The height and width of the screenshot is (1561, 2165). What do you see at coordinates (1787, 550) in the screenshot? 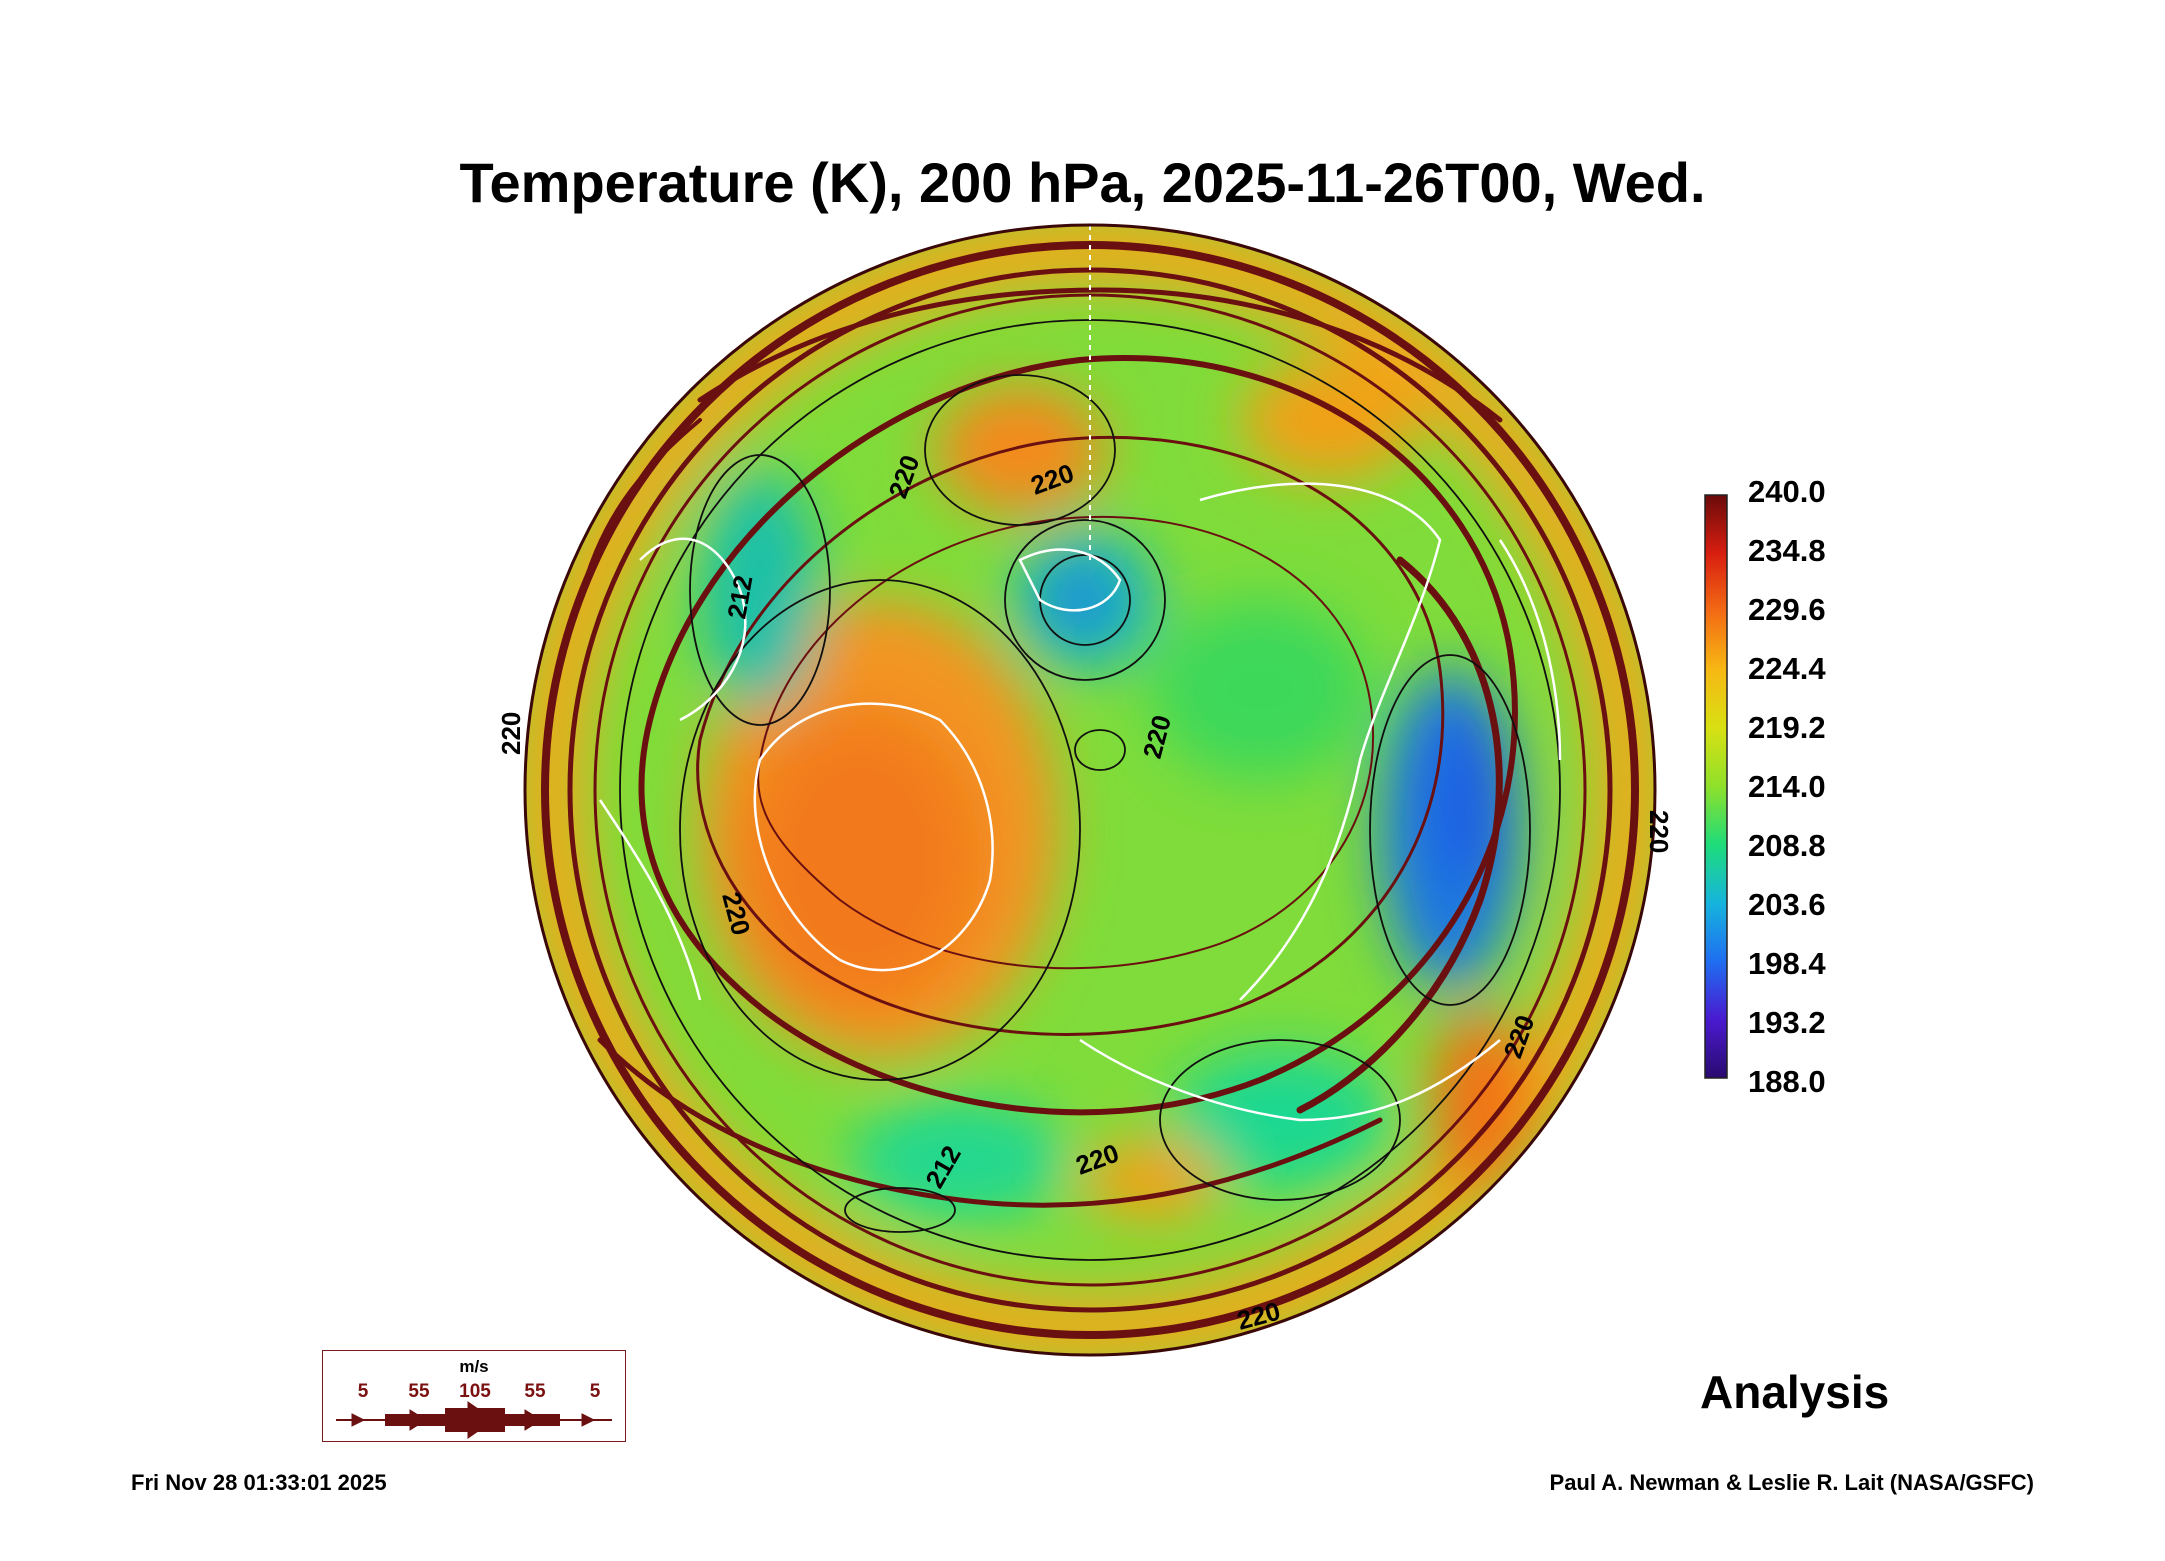
I see `colorbar-tick: 234.8` at bounding box center [1787, 550].